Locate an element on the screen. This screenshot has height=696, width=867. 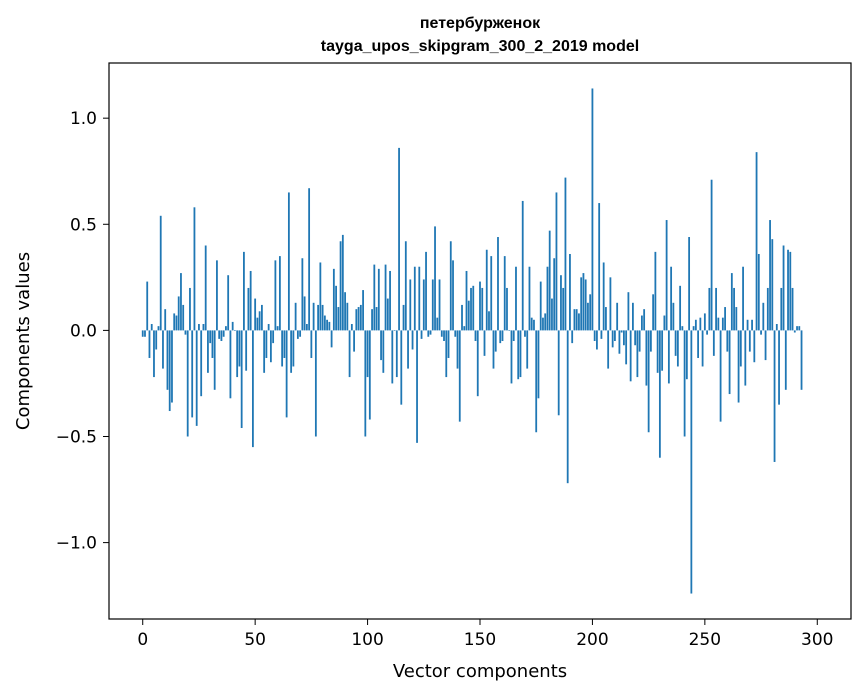
x-tick-label: 100 is located at coordinates (367, 640).